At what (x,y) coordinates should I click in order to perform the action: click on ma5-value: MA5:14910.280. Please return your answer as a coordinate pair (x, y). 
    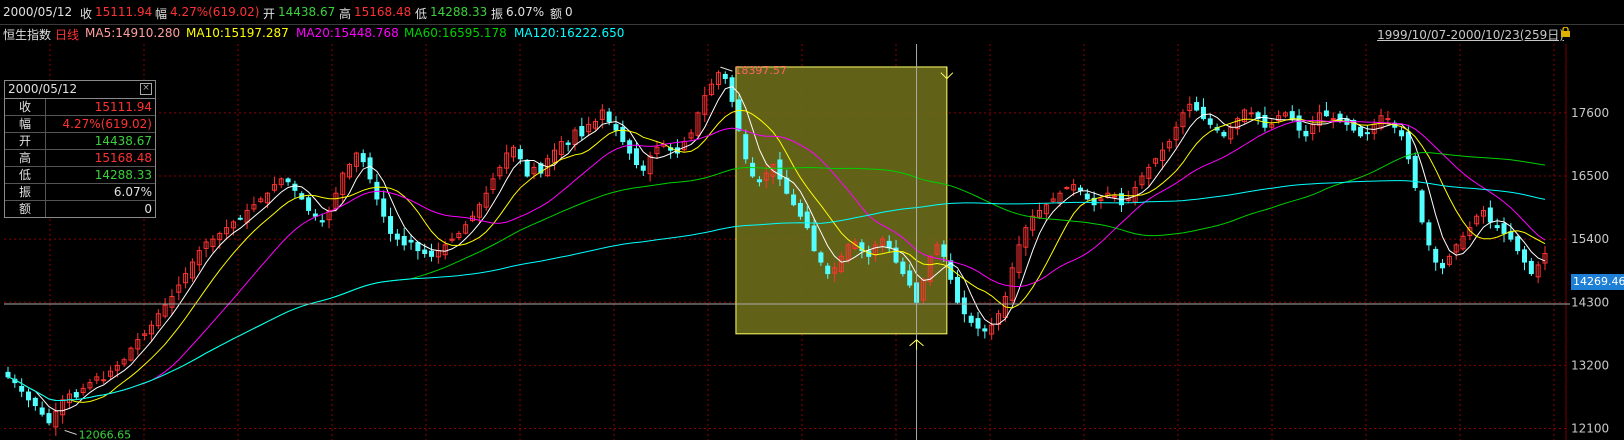
    Looking at the image, I should click on (133, 33).